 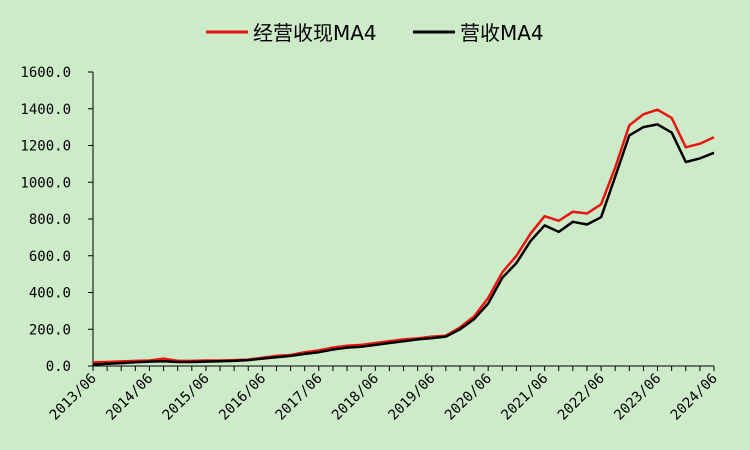 I want to click on legend-label-revenue: 营收MA4, so click(x=502, y=33).